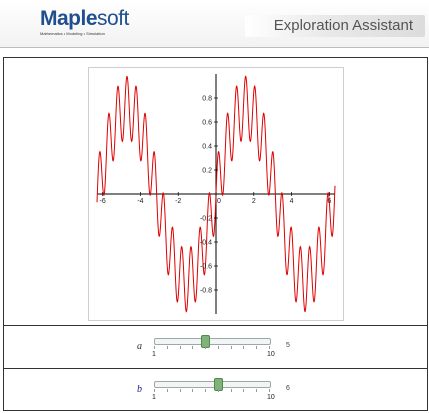  I want to click on y-tick-label: 0.8, so click(207, 99).